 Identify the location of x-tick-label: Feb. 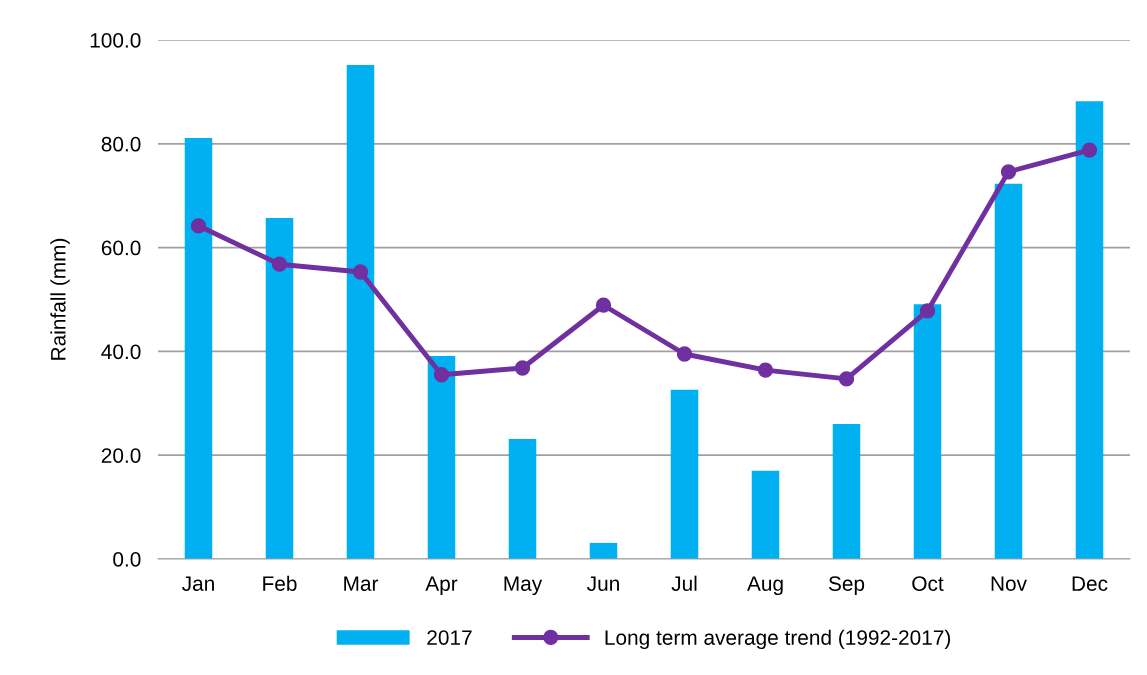
(280, 583).